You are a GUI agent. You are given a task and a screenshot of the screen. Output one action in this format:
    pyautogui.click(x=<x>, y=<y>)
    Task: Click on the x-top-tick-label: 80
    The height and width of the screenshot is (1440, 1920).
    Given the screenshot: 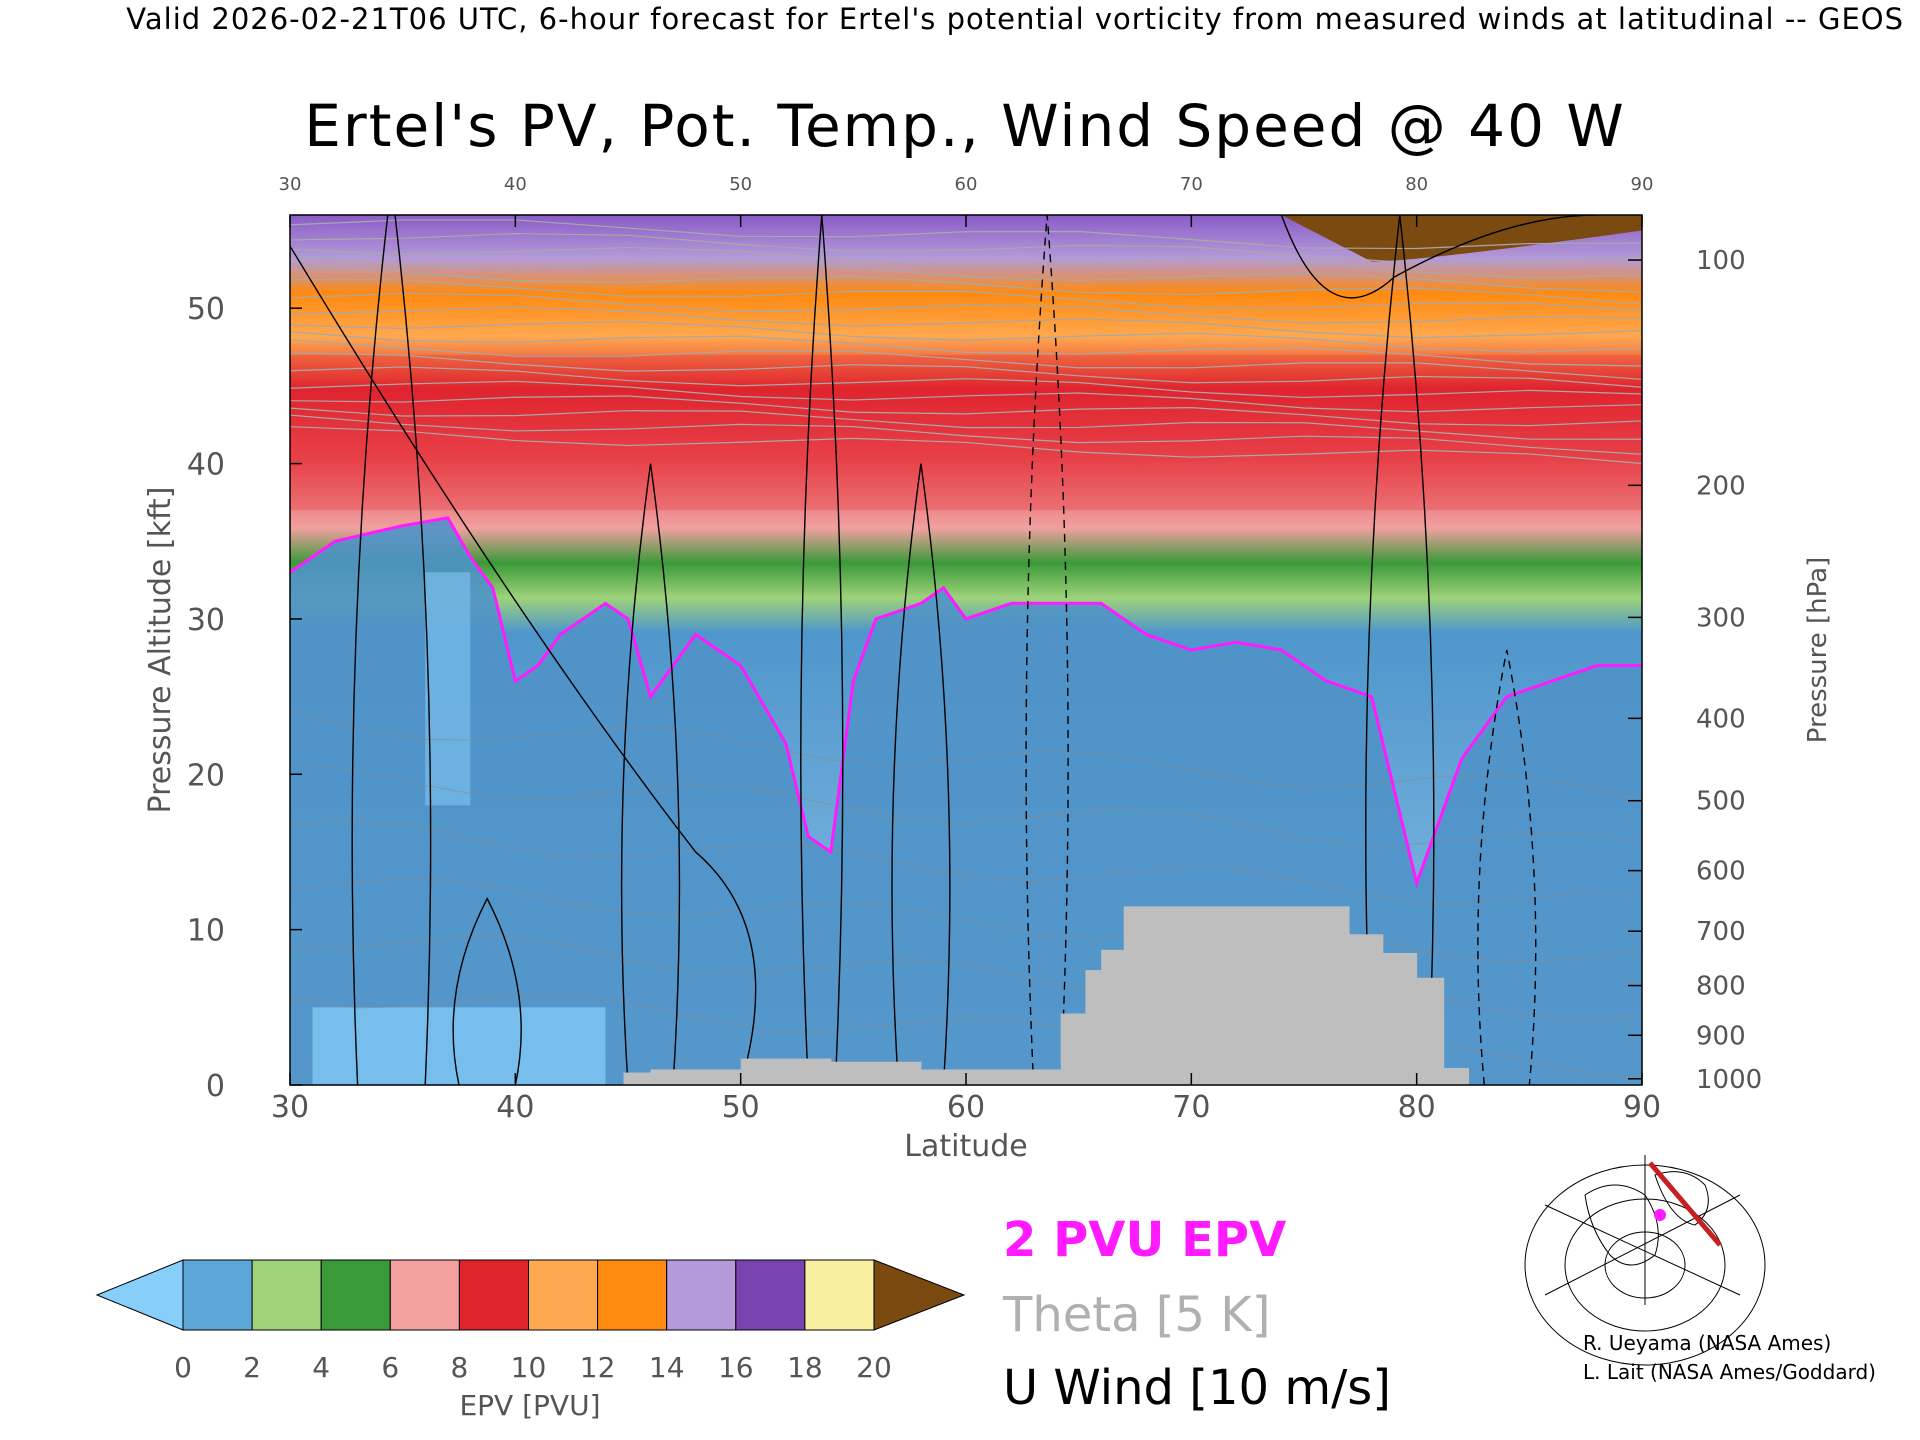 What is the action you would take?
    pyautogui.click(x=1416, y=184)
    